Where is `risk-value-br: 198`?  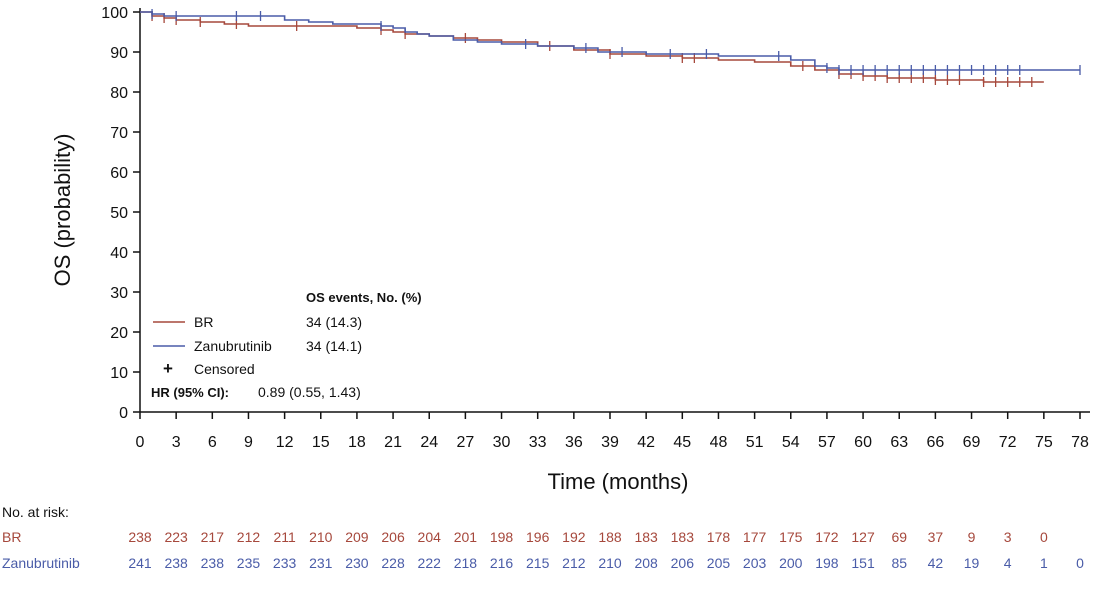
risk-value-br: 198 is located at coordinates (502, 537).